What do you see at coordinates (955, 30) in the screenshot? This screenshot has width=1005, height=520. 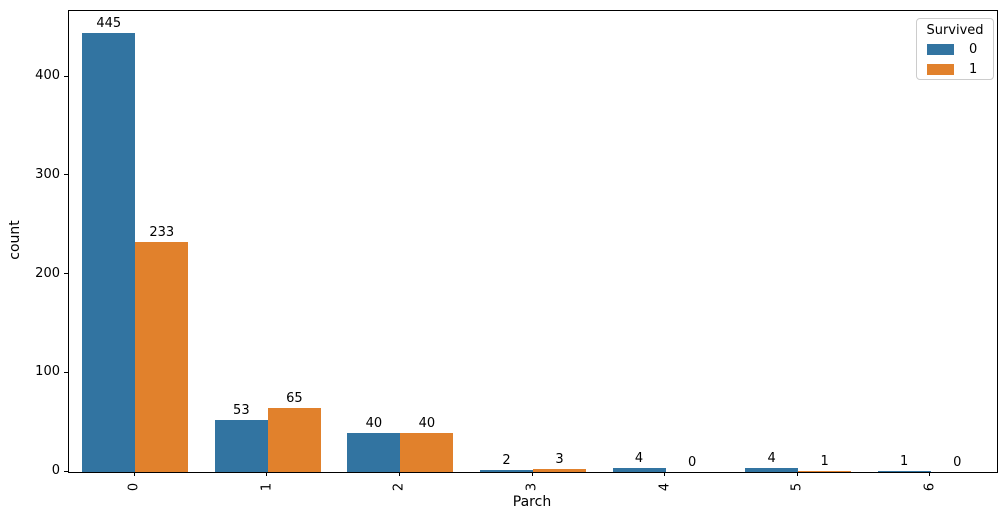 I see `legend-title: Survived` at bounding box center [955, 30].